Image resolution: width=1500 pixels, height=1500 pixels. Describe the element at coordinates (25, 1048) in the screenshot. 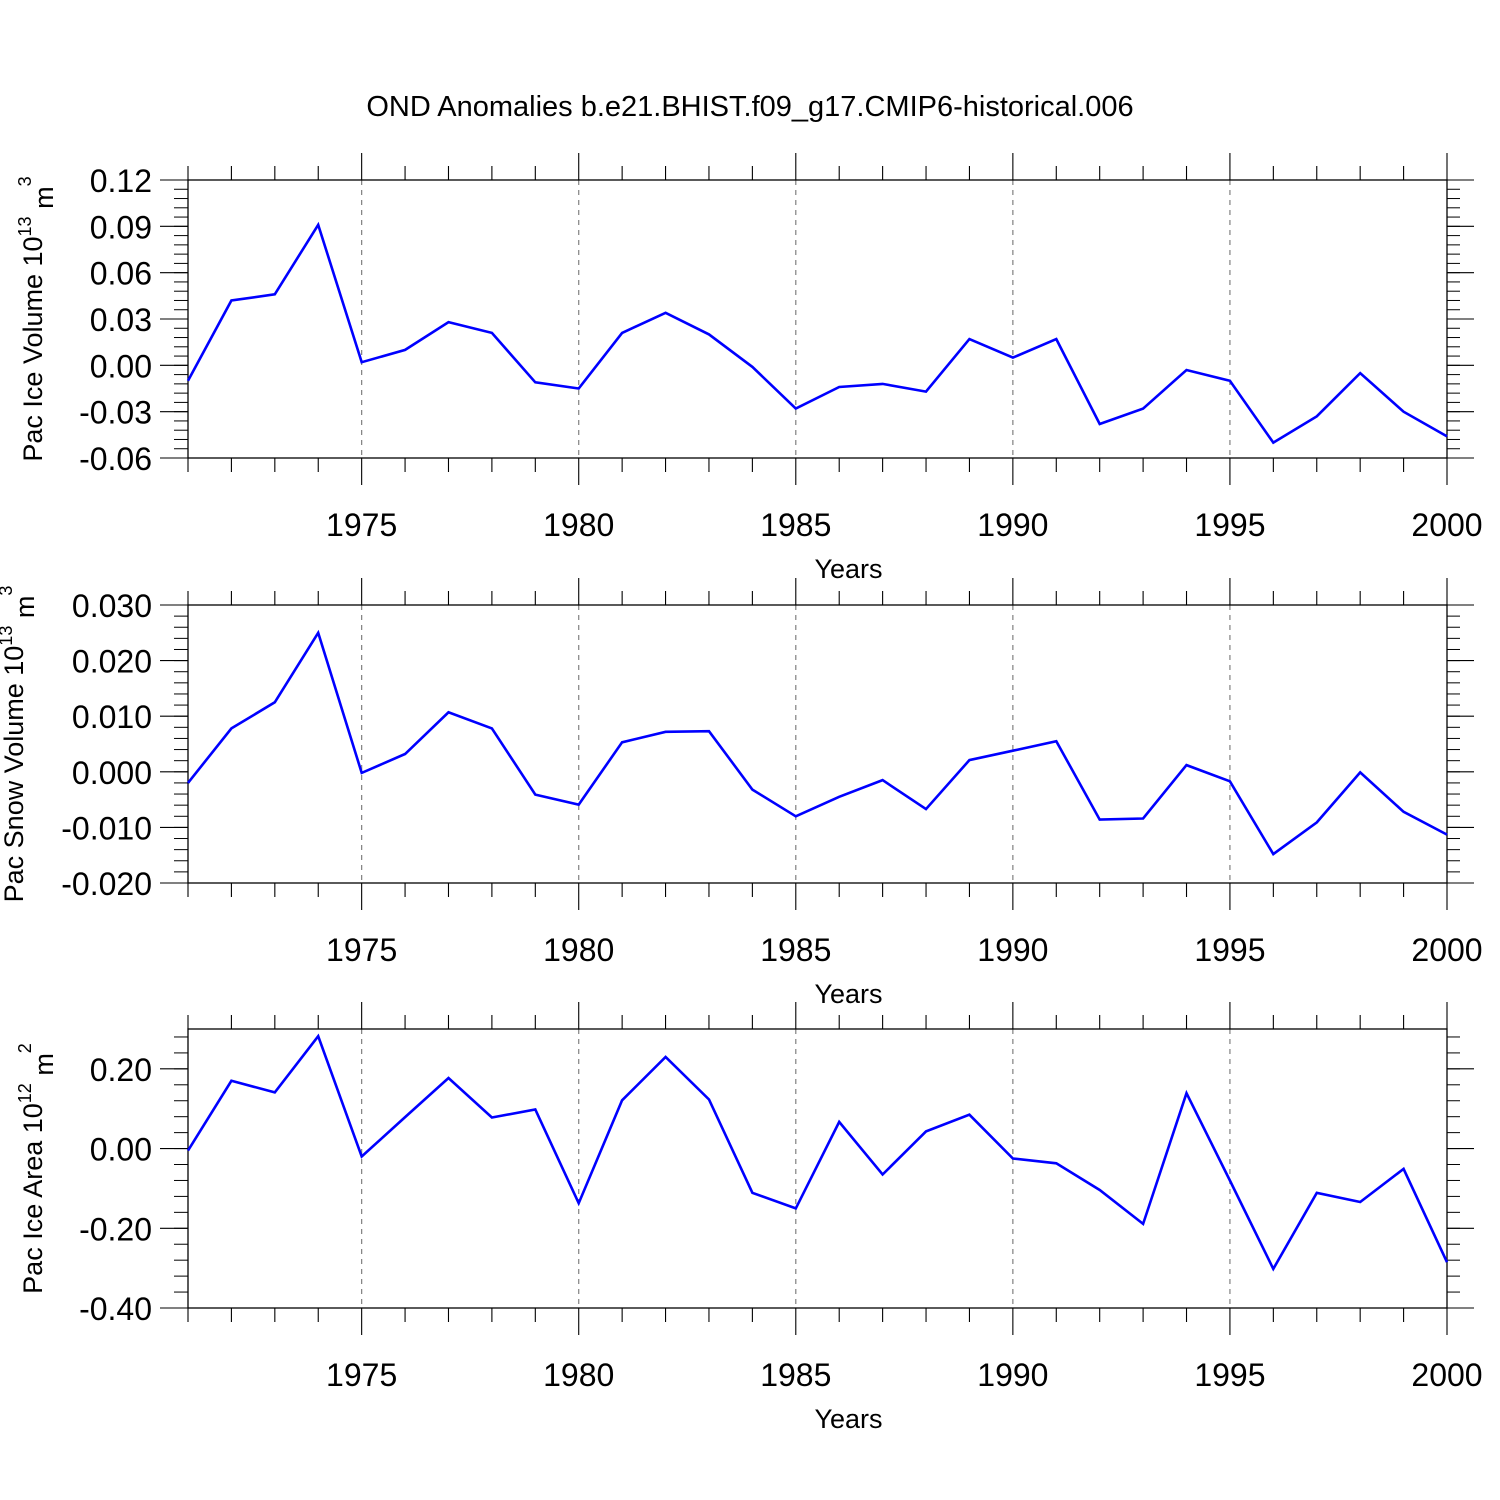

I see `y-axis-label-ylabel-unit-exp: 2` at that location.